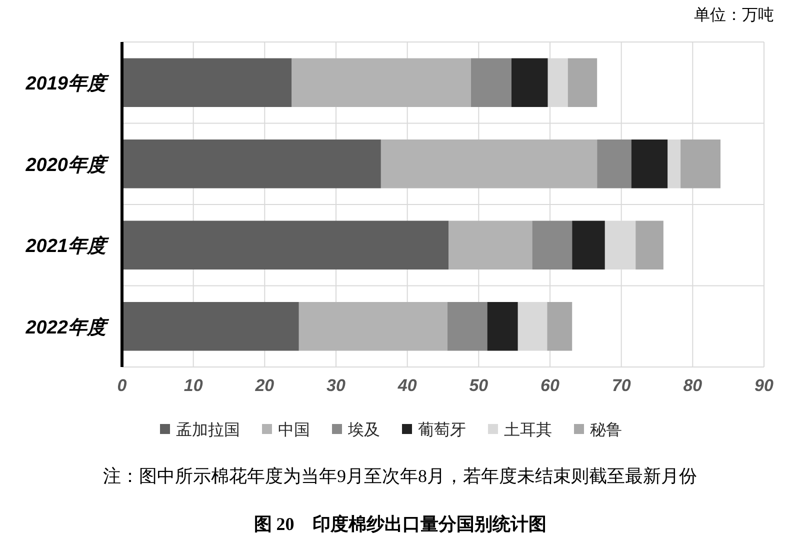 The image size is (800, 542). I want to click on x-tick-label: 60, so click(550, 385).